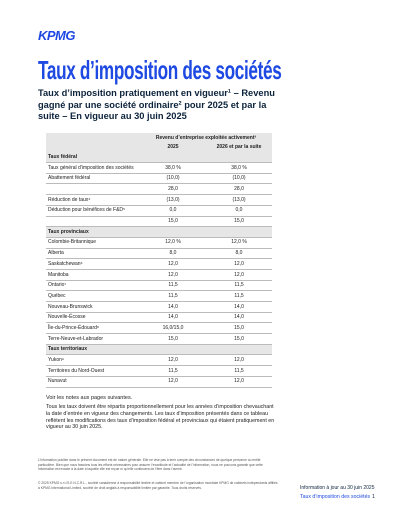 This screenshot has height=517, width=400. I want to click on row-label: Colombie-Britannique, so click(93, 243).